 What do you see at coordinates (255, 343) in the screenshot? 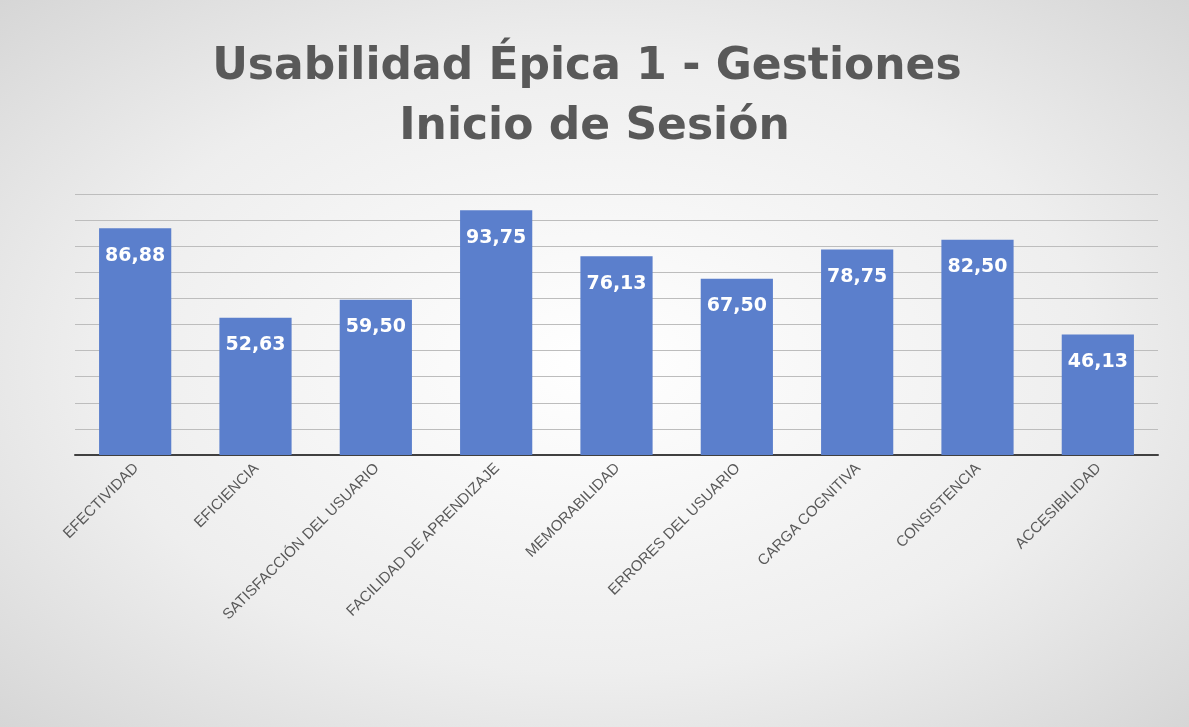
I see `data-label: 52,63` at bounding box center [255, 343].